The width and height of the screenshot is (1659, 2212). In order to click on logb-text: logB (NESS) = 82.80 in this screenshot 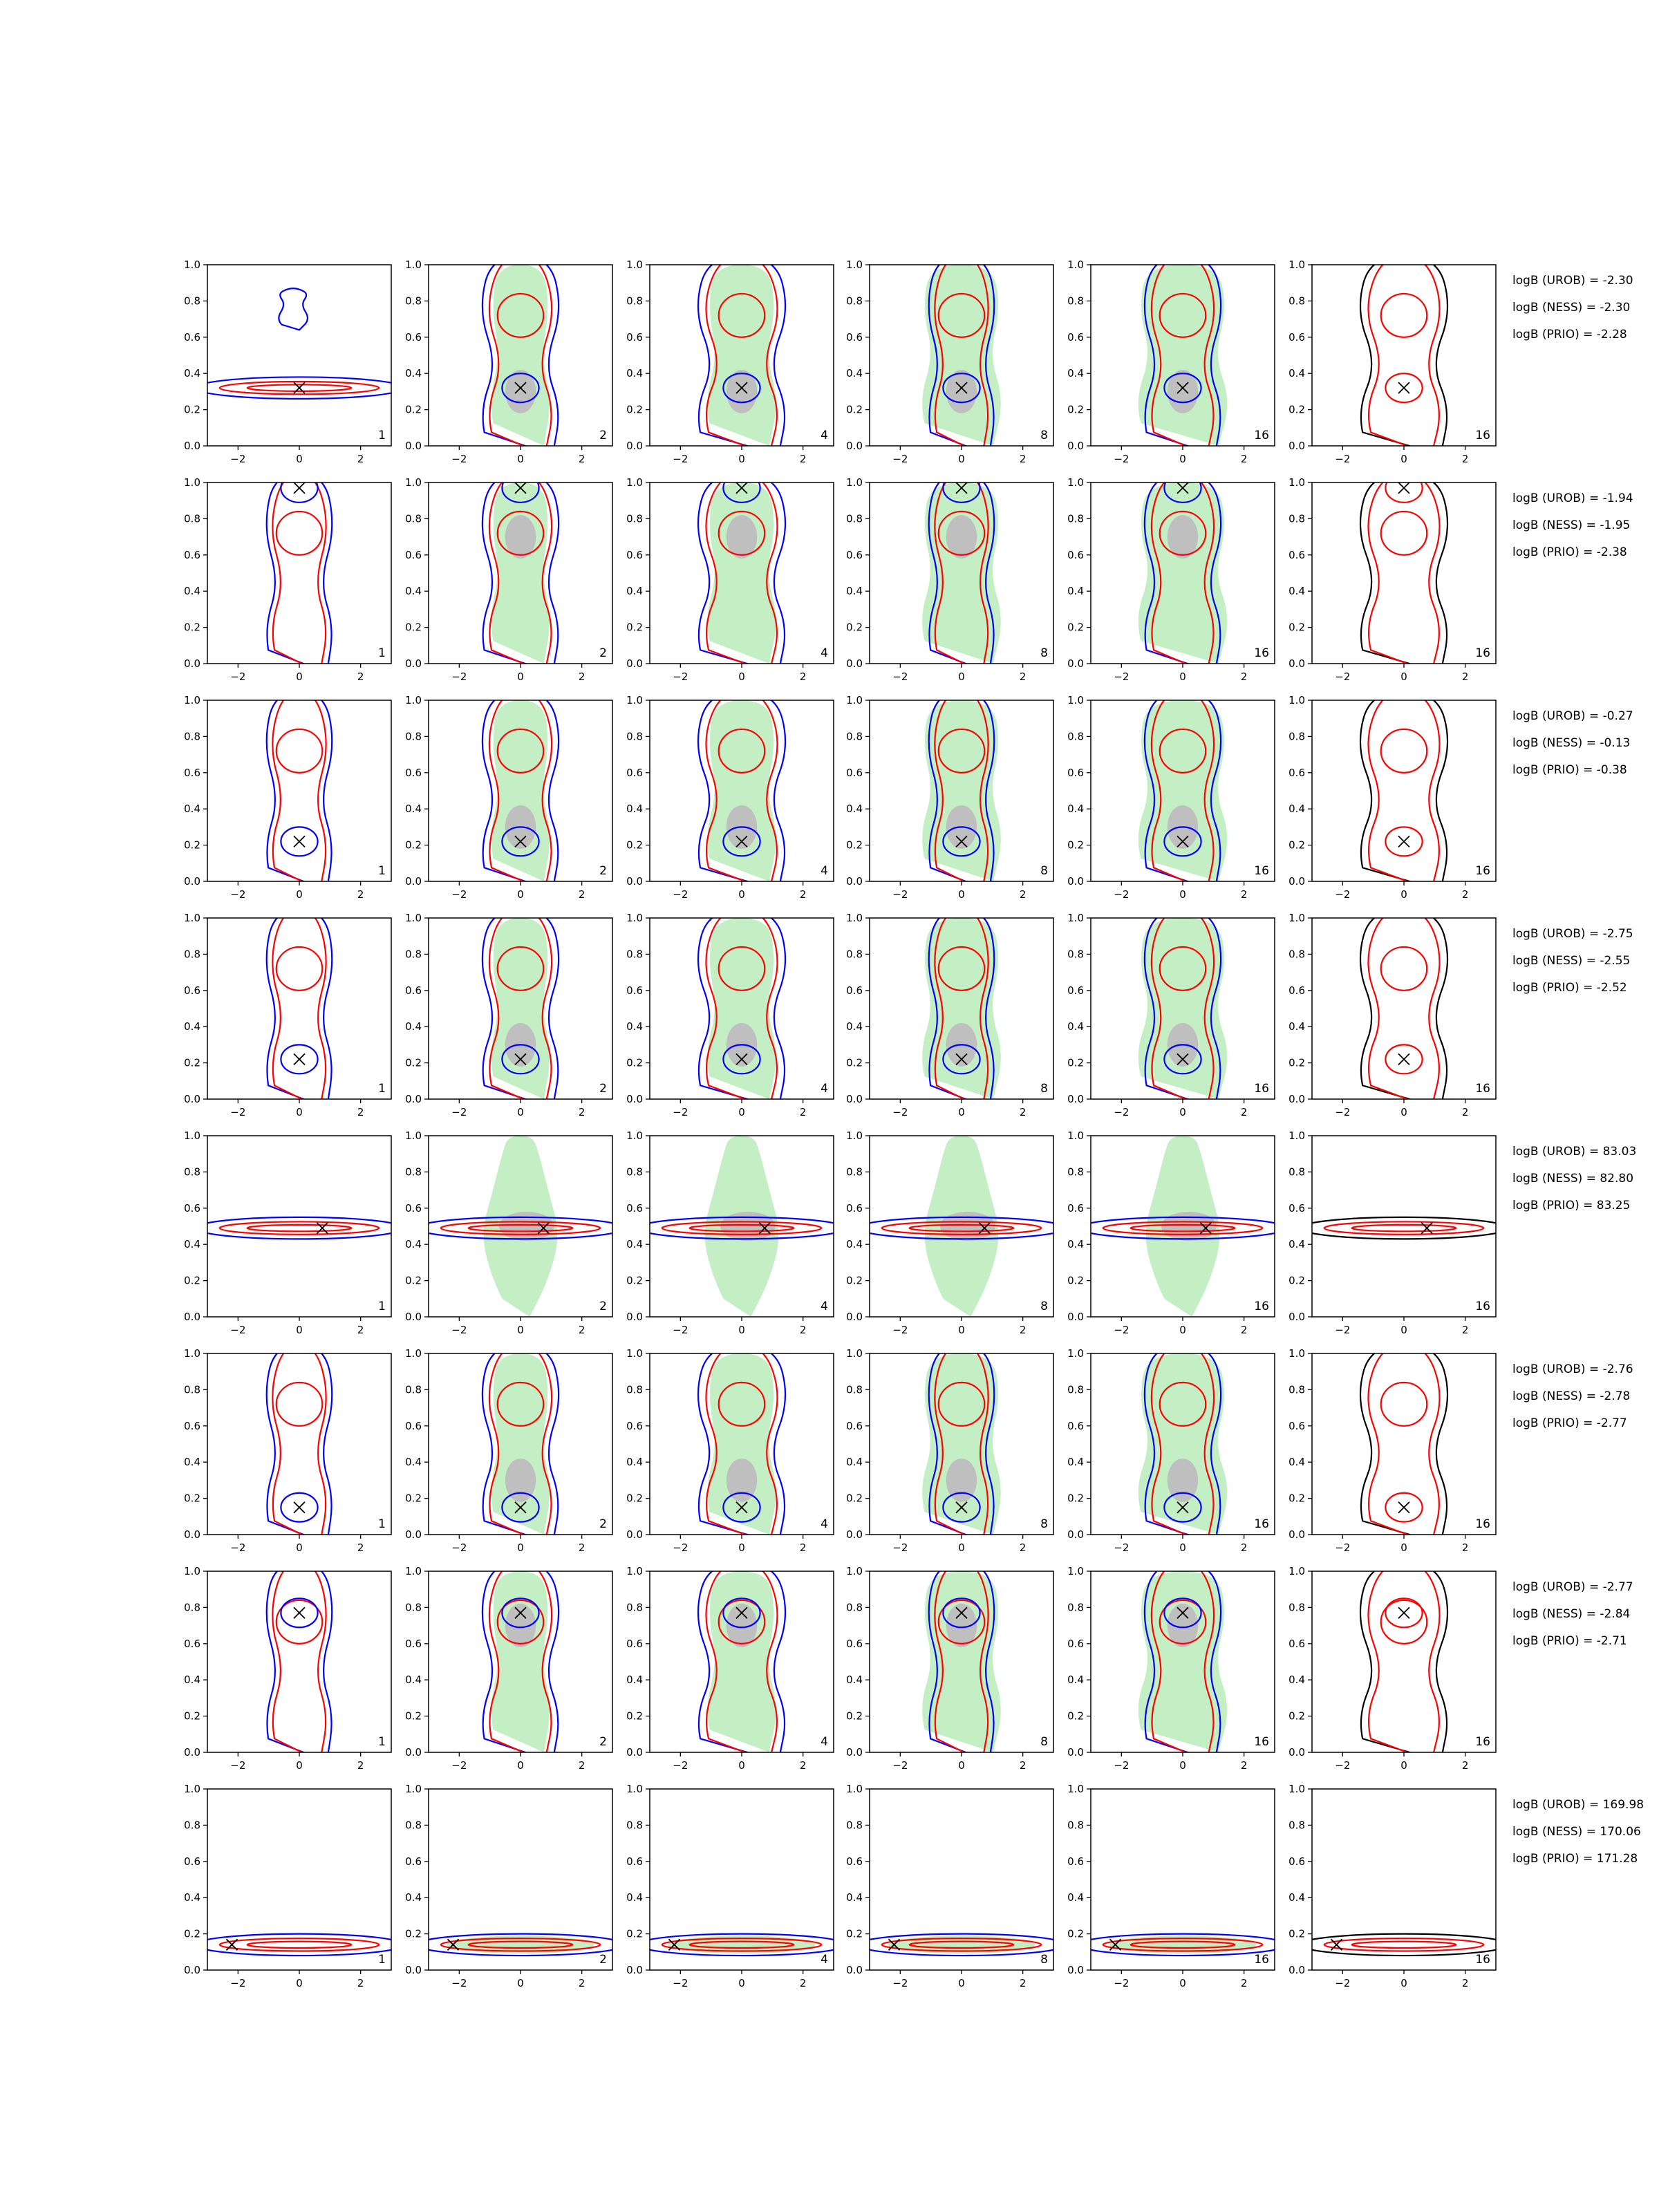, I will do `click(1572, 1178)`.